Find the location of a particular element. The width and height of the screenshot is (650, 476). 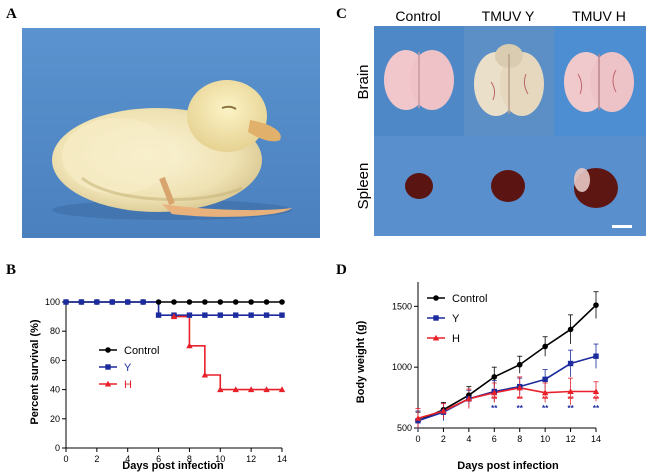

brain-tmuv-y is located at coordinates (509, 80).